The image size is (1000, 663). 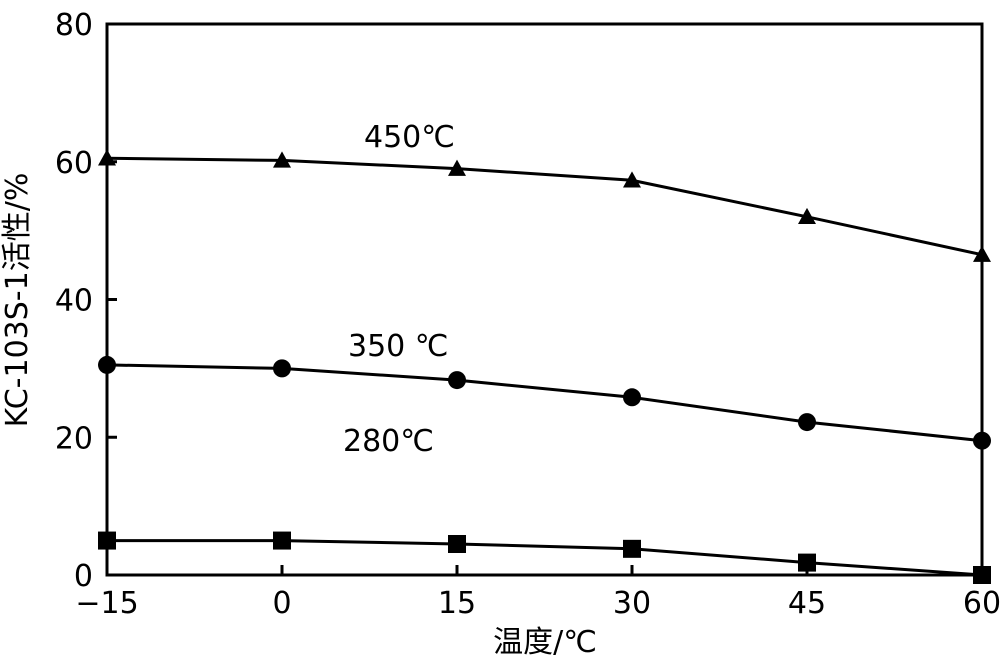 What do you see at coordinates (981, 603) in the screenshot?
I see `x-tick-label: 60` at bounding box center [981, 603].